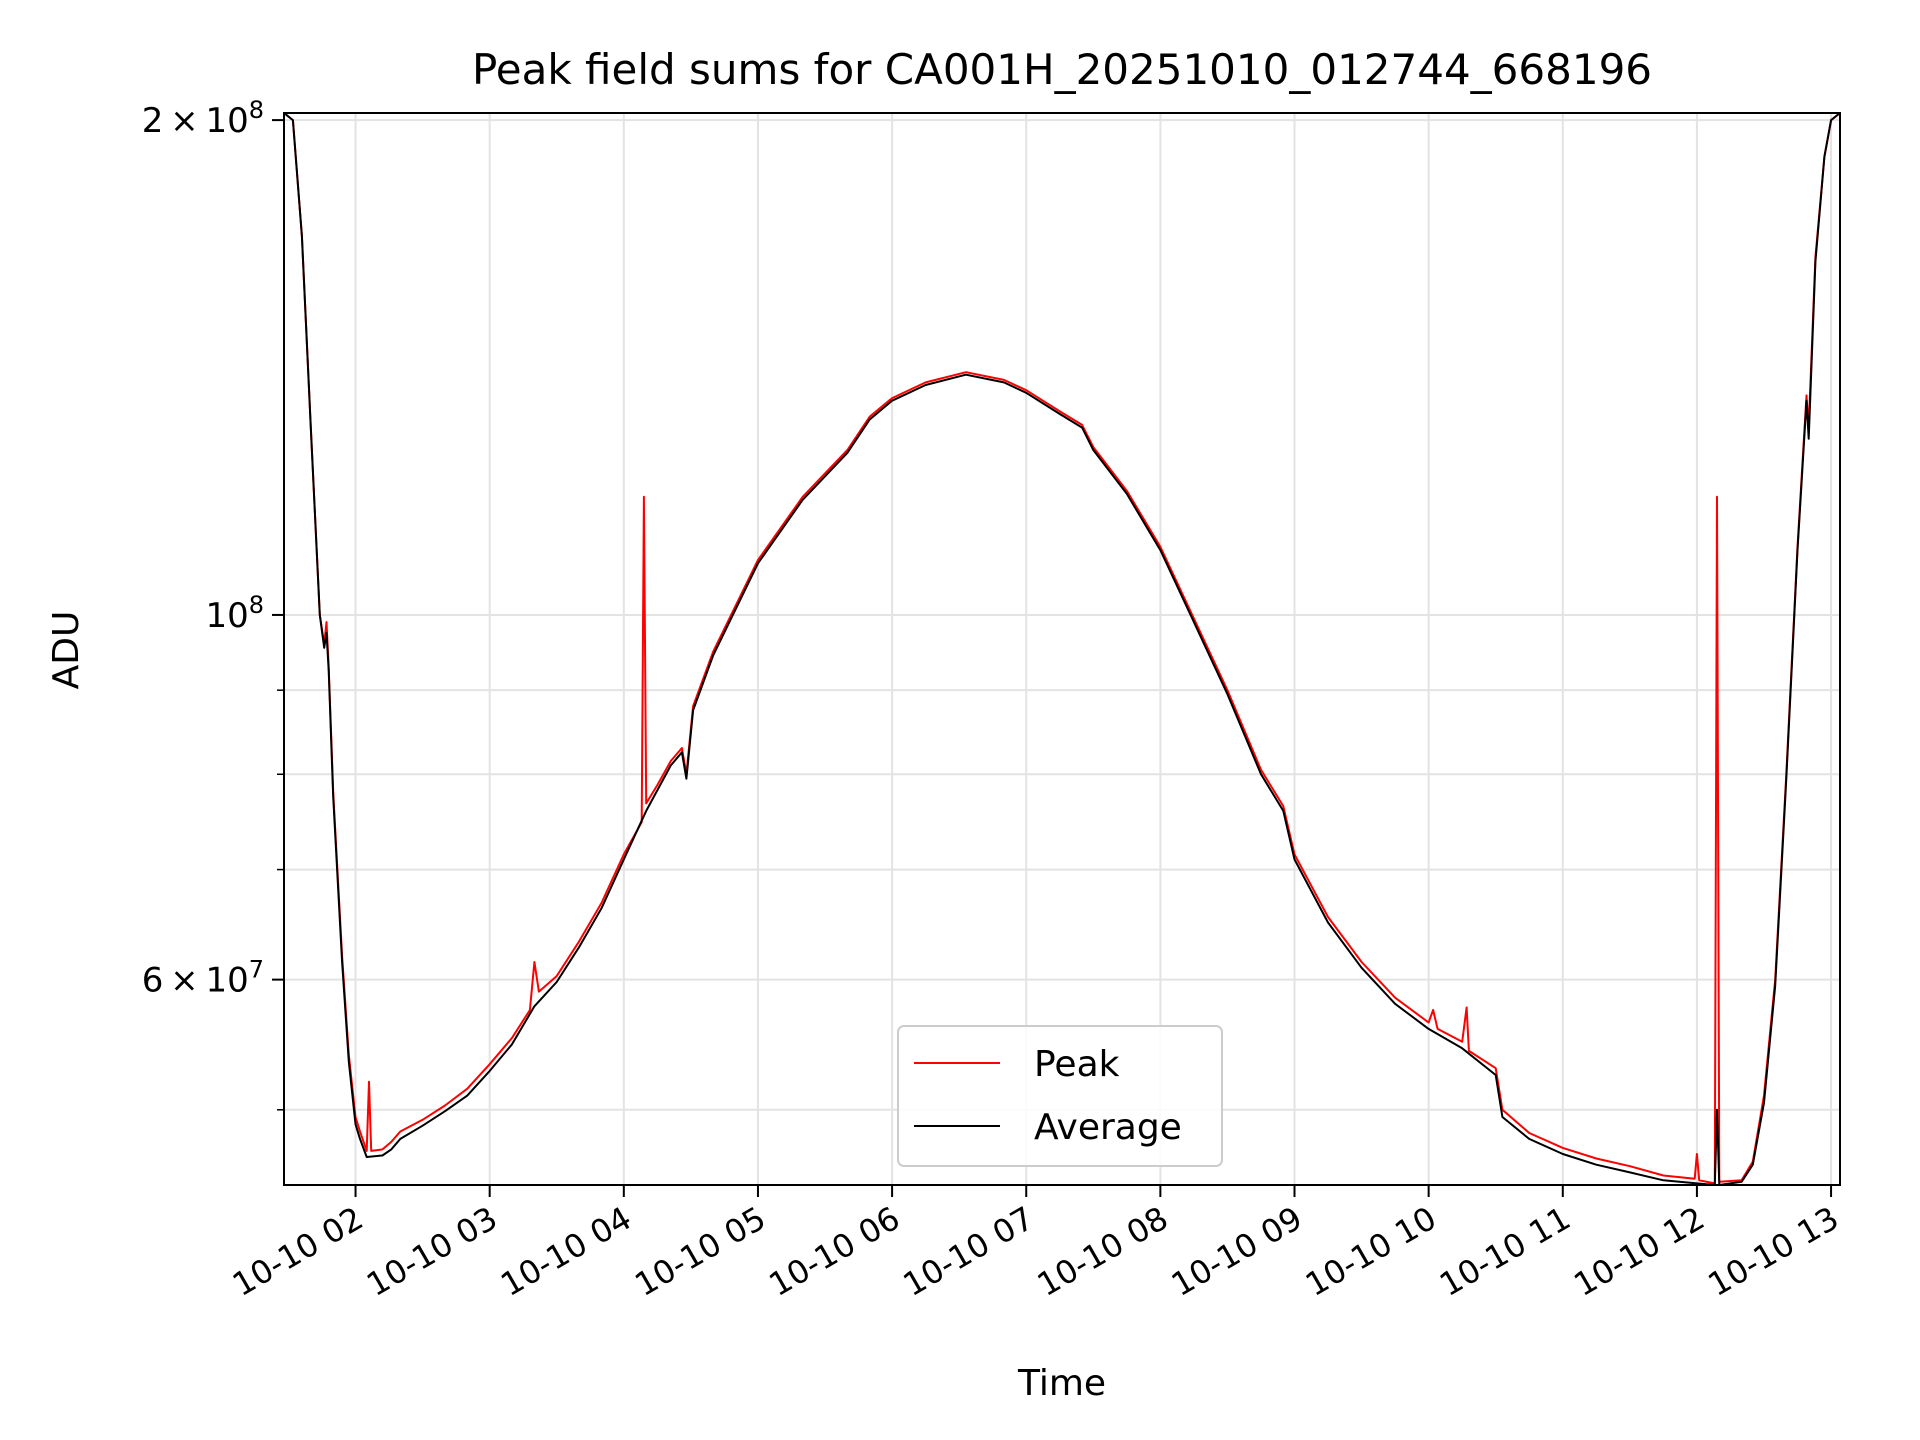 Image resolution: width=1920 pixels, height=1440 pixels. I want to click on y-axis: 6 × 107 108 2 × 108, so click(213, 603).